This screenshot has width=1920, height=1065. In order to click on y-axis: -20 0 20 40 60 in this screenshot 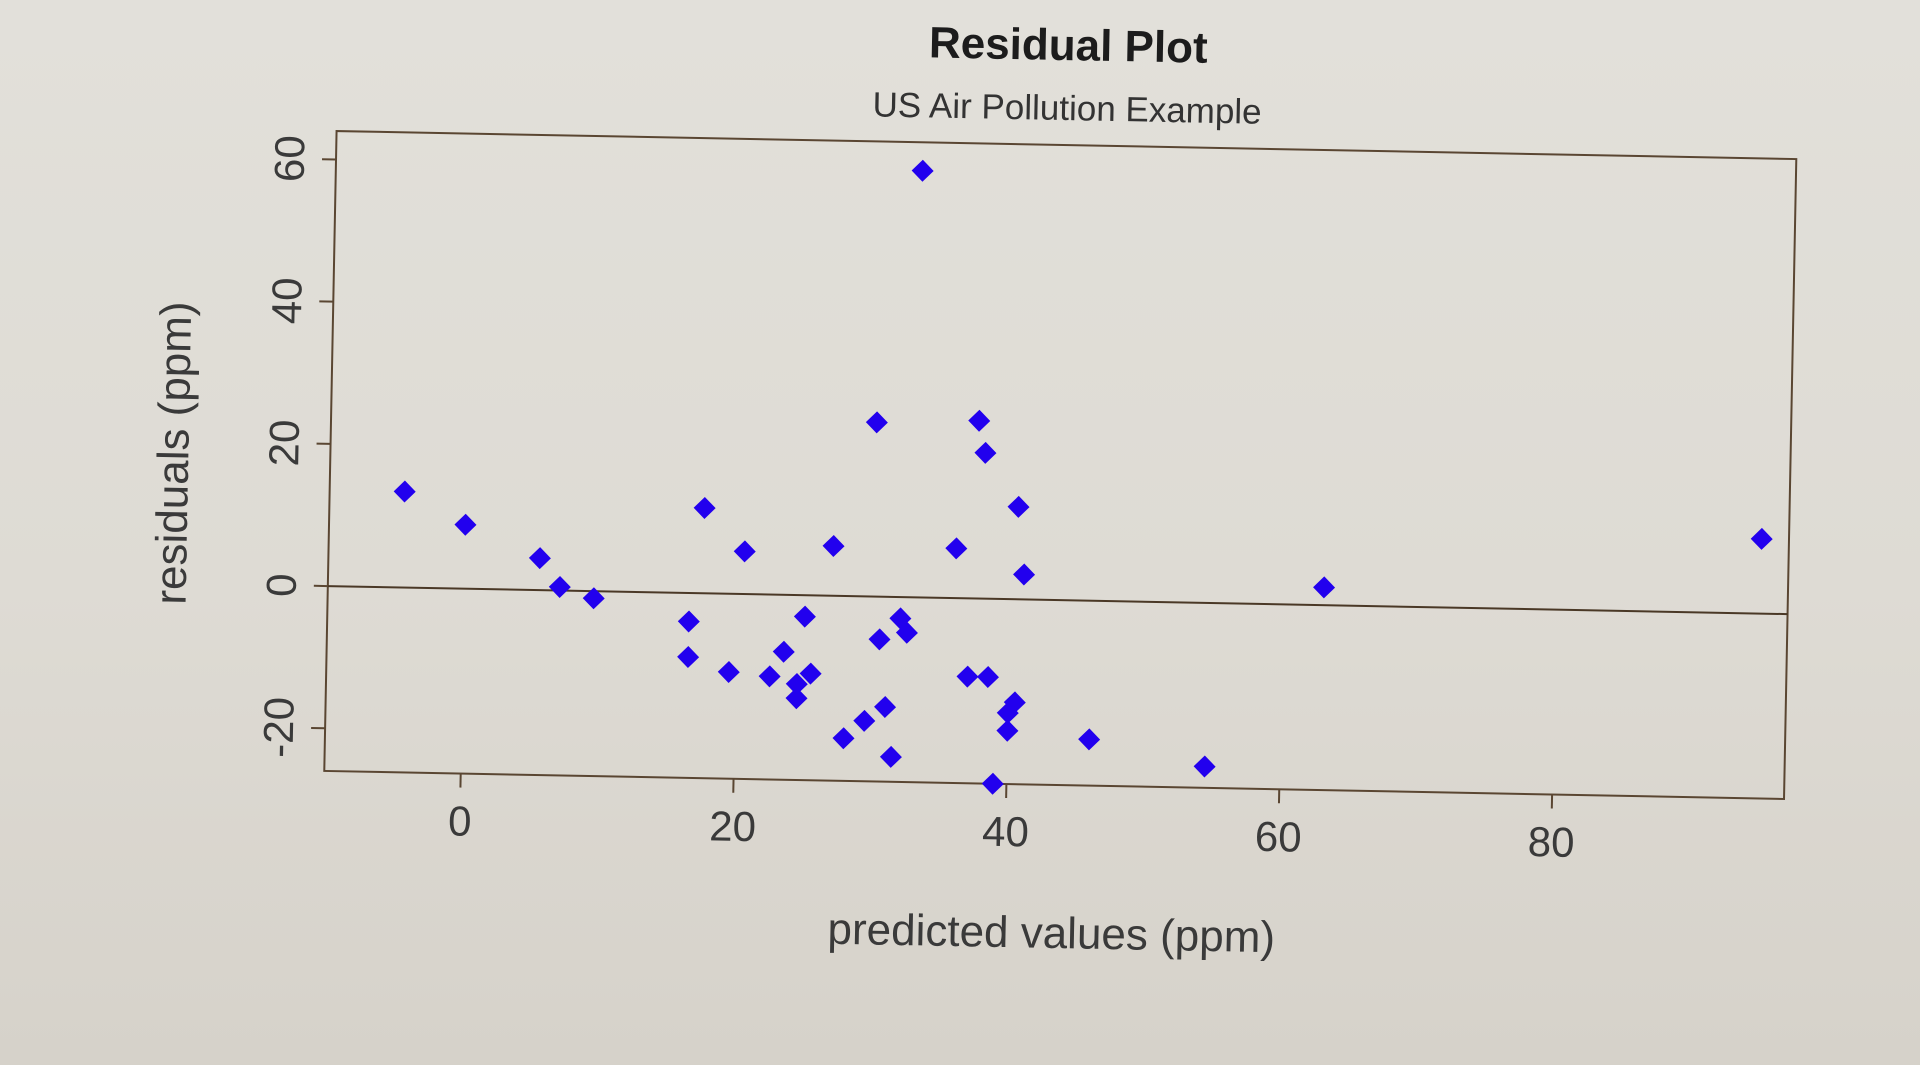, I will do `click(296, 447)`.